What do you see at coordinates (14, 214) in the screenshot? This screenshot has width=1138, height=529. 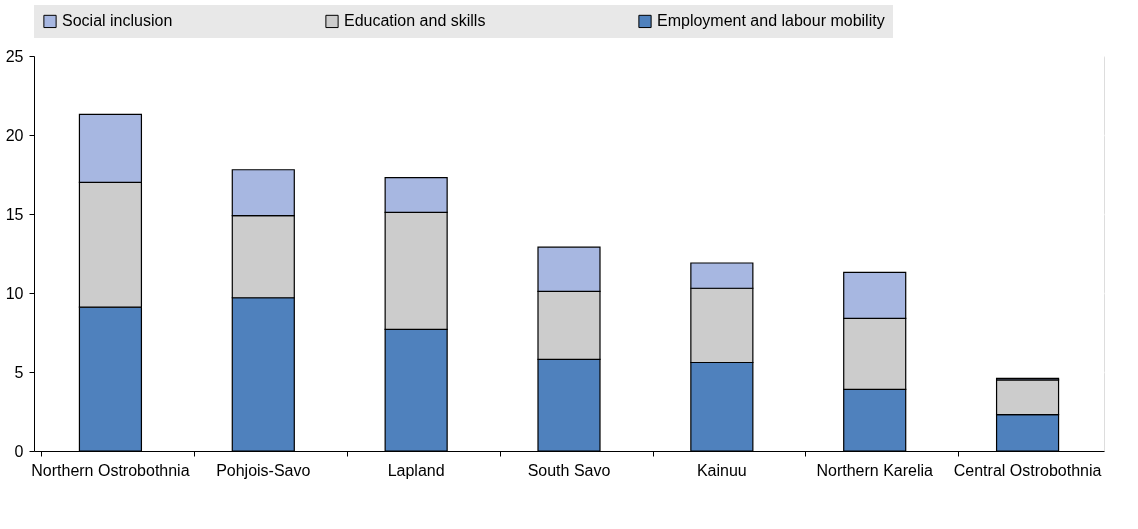 I see `y-tick-label: 15` at bounding box center [14, 214].